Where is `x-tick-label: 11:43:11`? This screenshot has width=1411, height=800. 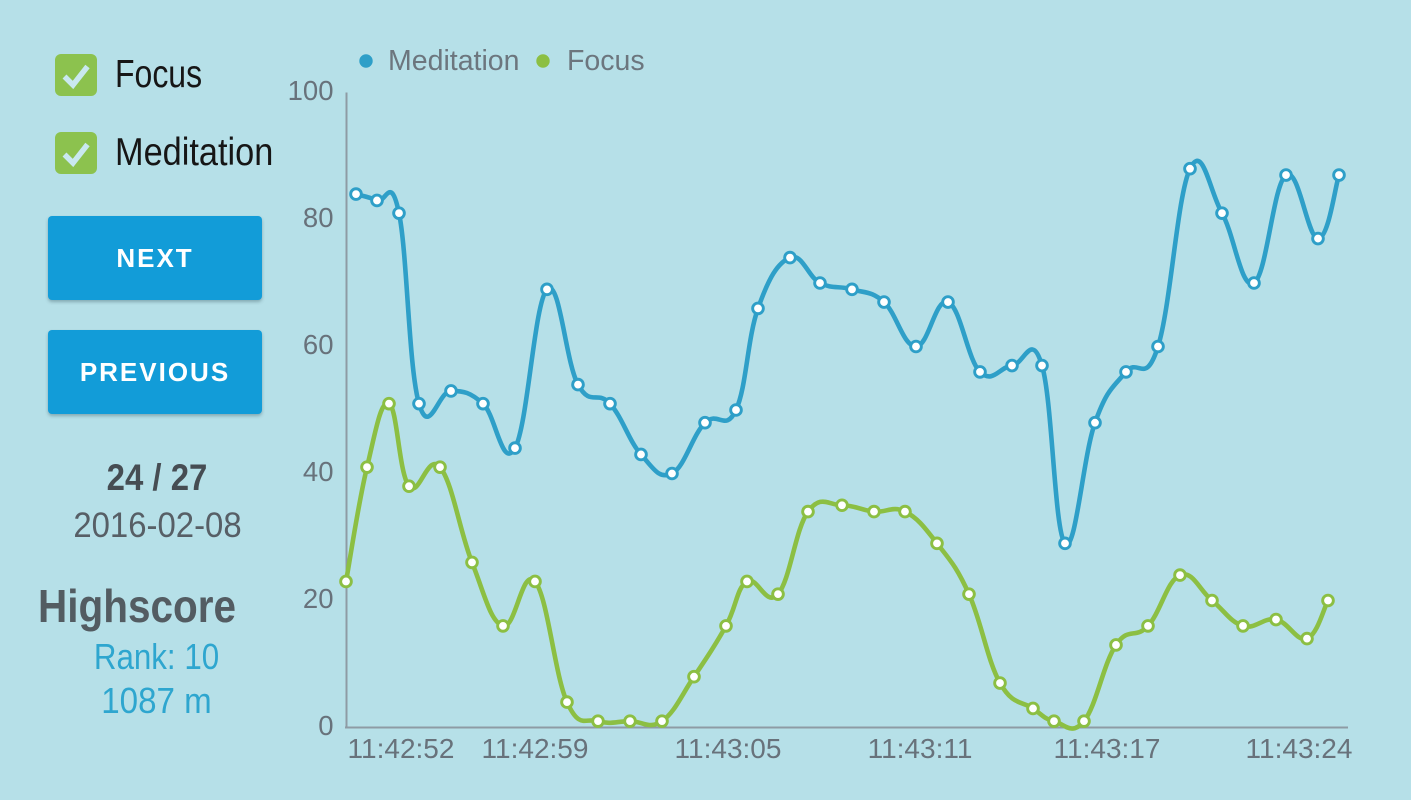
x-tick-label: 11:43:11 is located at coordinates (920, 748).